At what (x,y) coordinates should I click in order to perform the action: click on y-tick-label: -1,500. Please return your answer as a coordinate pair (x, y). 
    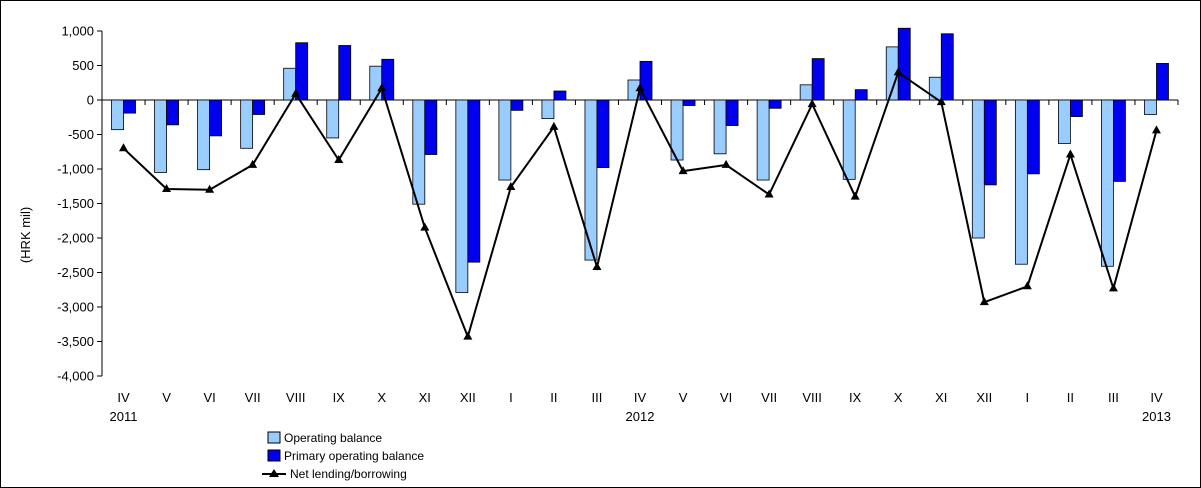
    Looking at the image, I should click on (75, 203).